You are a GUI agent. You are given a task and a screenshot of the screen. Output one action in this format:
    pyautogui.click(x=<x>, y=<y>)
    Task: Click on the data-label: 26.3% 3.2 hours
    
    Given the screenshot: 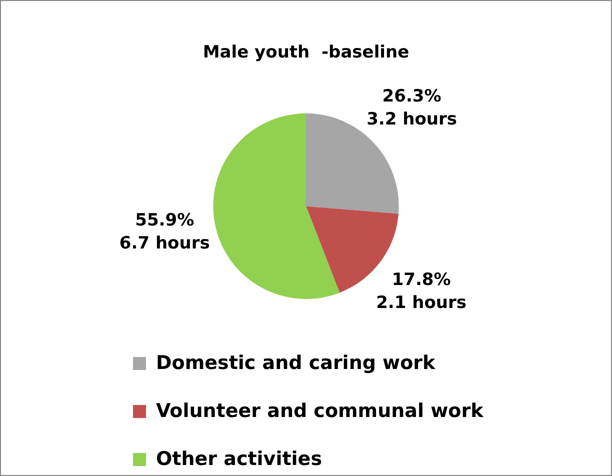 What is the action you would take?
    pyautogui.click(x=411, y=108)
    